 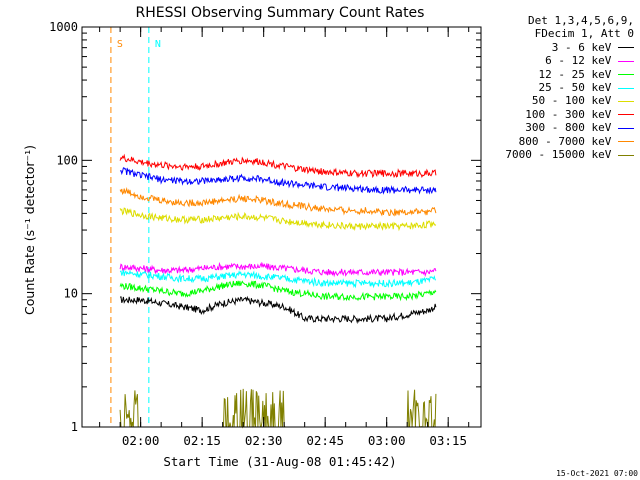 What do you see at coordinates (279, 461) in the screenshot?
I see `x-axis-label: Start Time (31-Aug-08 01:45:42)` at bounding box center [279, 461].